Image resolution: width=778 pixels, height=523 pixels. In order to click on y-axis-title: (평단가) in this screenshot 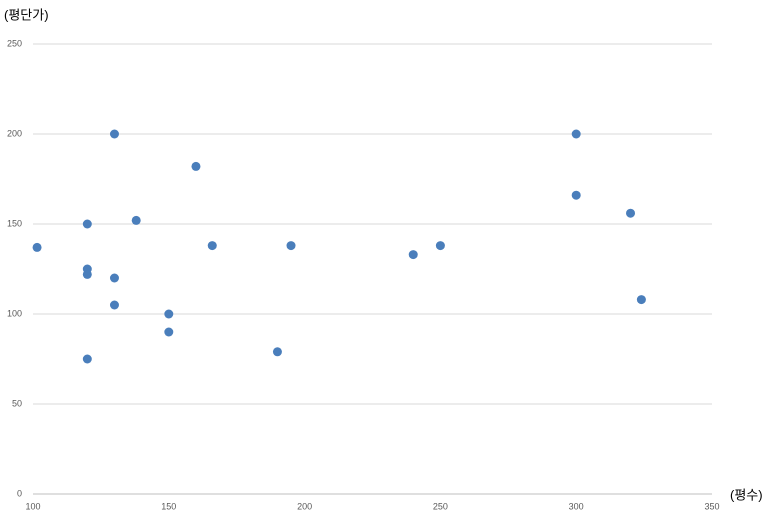, I will do `click(26, 14)`.